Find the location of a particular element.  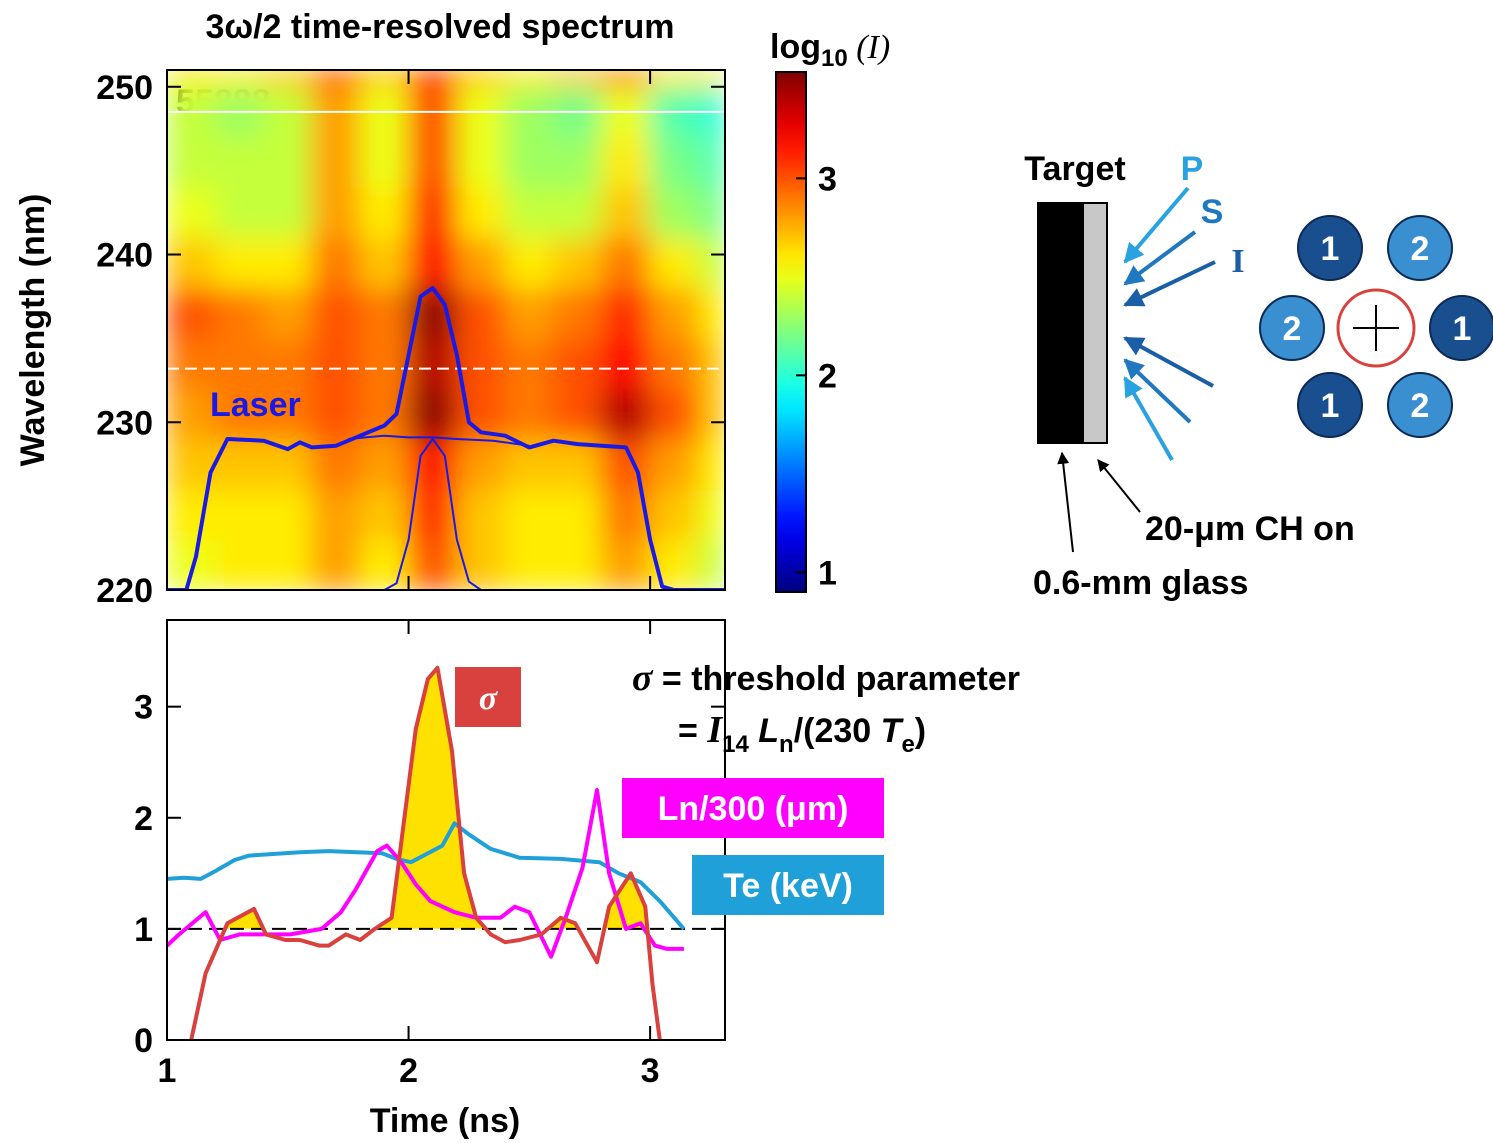

annotation-part: n is located at coordinates (786, 744).